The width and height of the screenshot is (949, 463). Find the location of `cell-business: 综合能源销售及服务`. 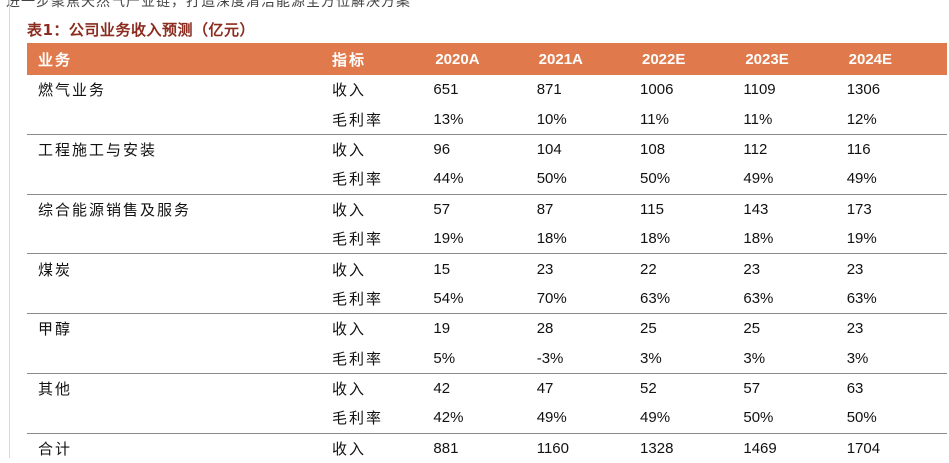

cell-business: 综合能源销售及服务 is located at coordinates (115, 209).